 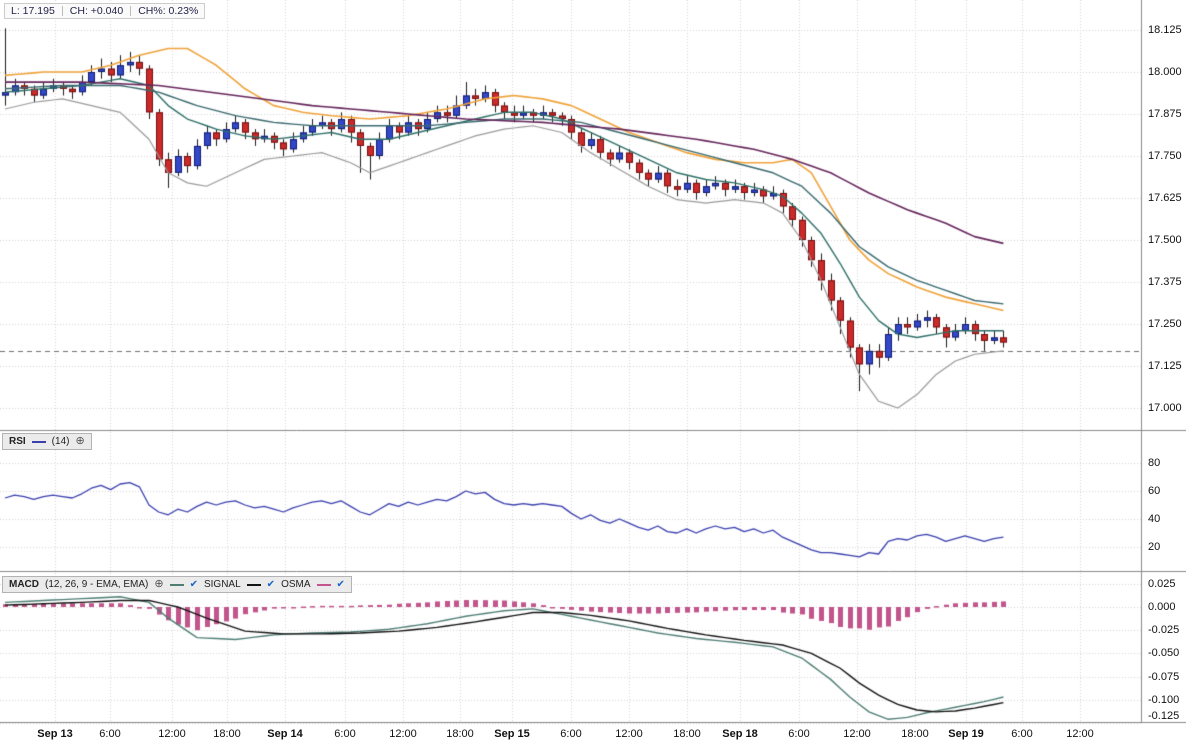 What do you see at coordinates (96, 11) in the screenshot?
I see `change-label: CH: +0.040` at bounding box center [96, 11].